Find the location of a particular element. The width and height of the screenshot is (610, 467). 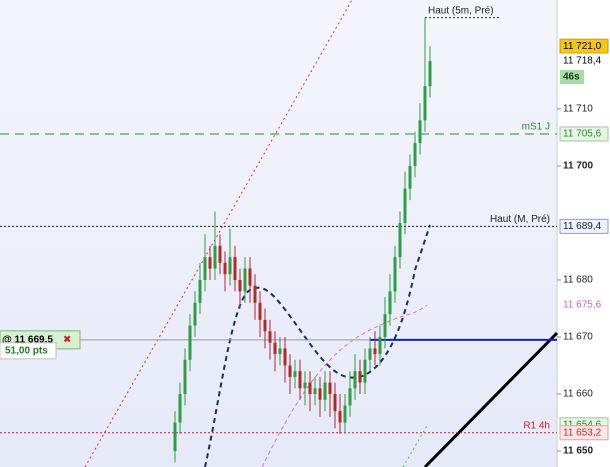

price-box-label: 11 675,6 is located at coordinates (582, 305).